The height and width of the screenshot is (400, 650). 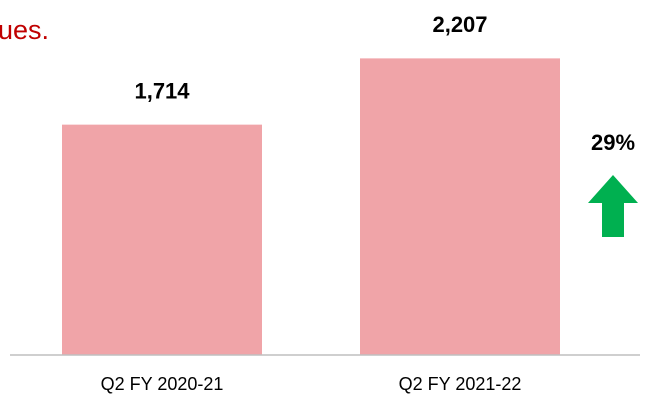 I want to click on chart-title: ues., so click(x=24, y=30).